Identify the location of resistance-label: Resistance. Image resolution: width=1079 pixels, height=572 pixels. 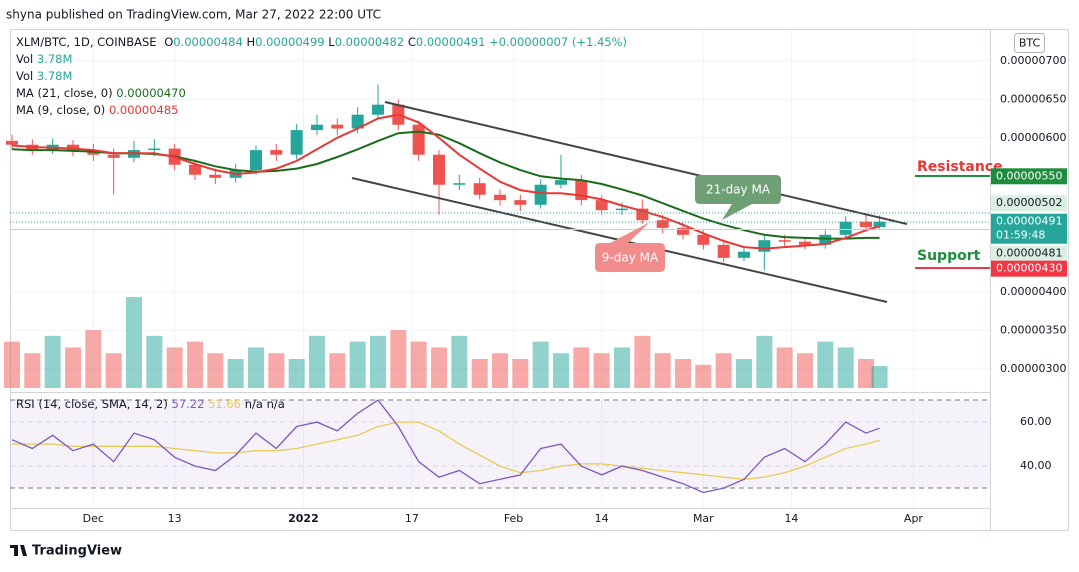
(960, 167).